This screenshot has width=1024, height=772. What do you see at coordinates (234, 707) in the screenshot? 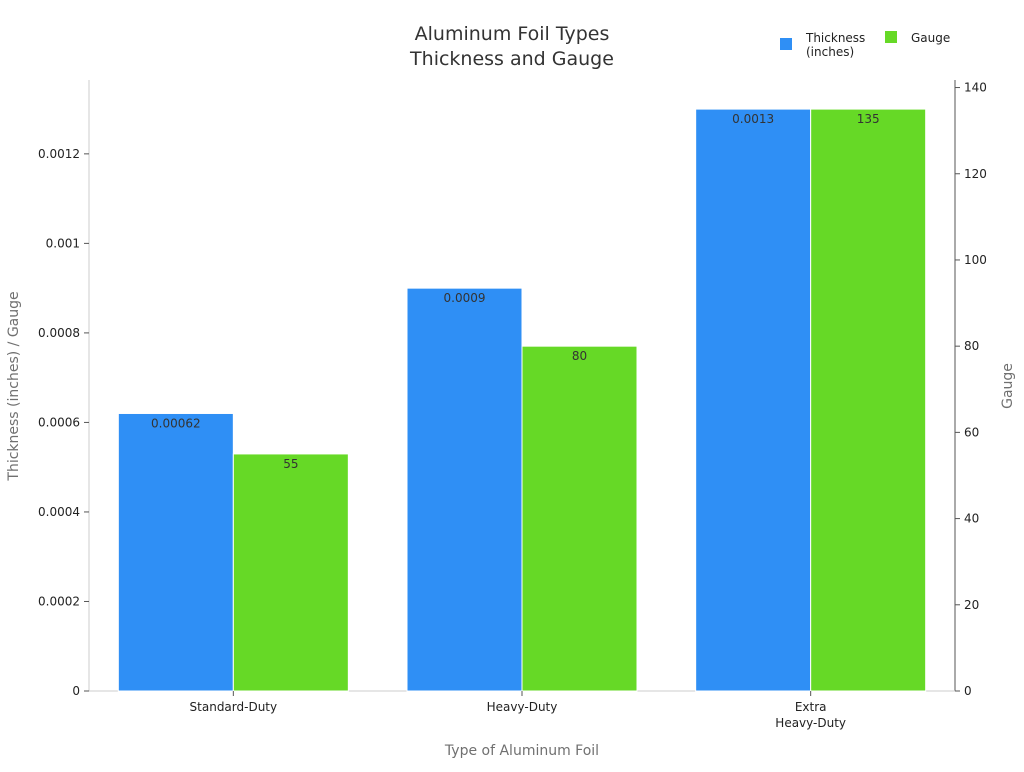
I see `x-tick-label: Standard-Duty` at bounding box center [234, 707].